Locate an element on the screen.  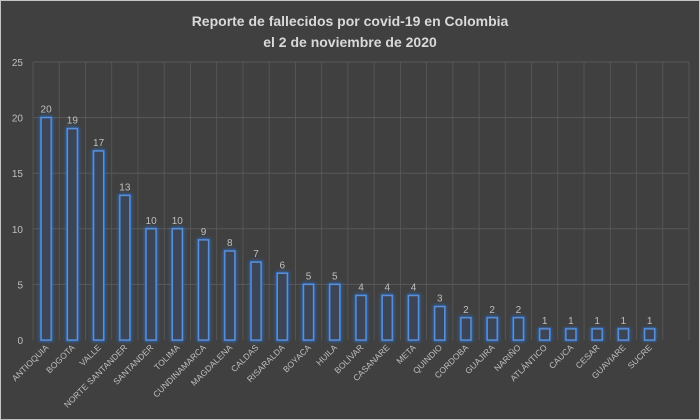
data-label: 3 is located at coordinates (440, 299).